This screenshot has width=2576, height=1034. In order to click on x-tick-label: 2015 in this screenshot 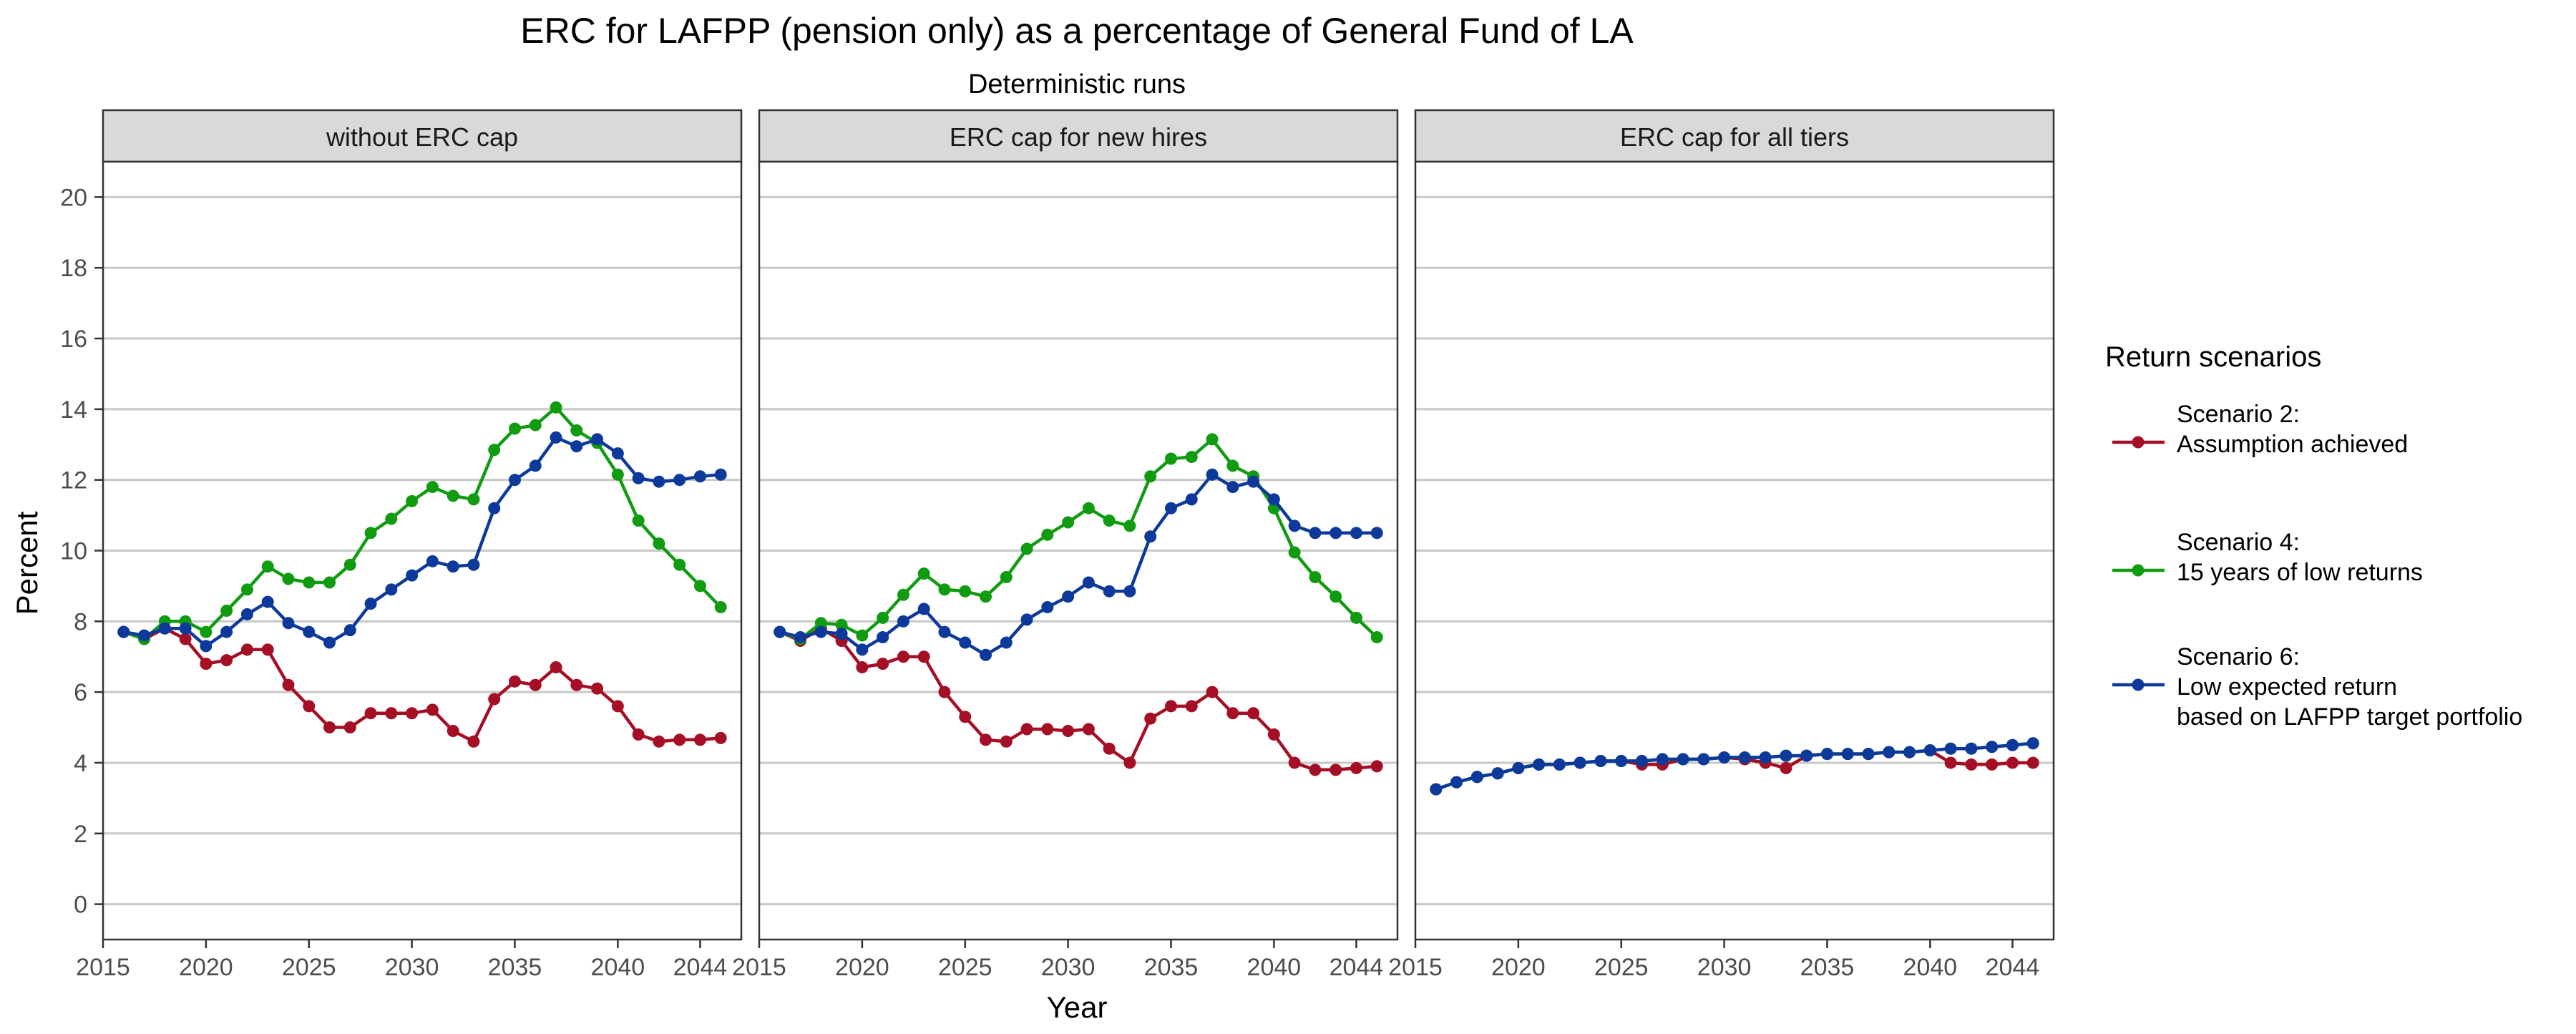, I will do `click(1415, 967)`.